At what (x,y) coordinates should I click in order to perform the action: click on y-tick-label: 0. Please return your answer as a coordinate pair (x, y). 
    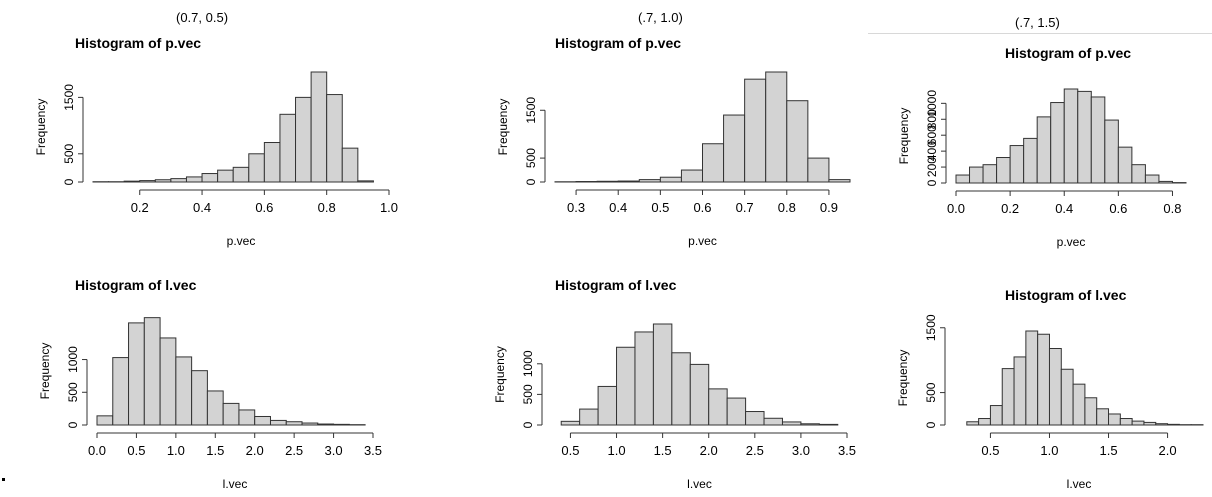
    Looking at the image, I should click on (531, 181).